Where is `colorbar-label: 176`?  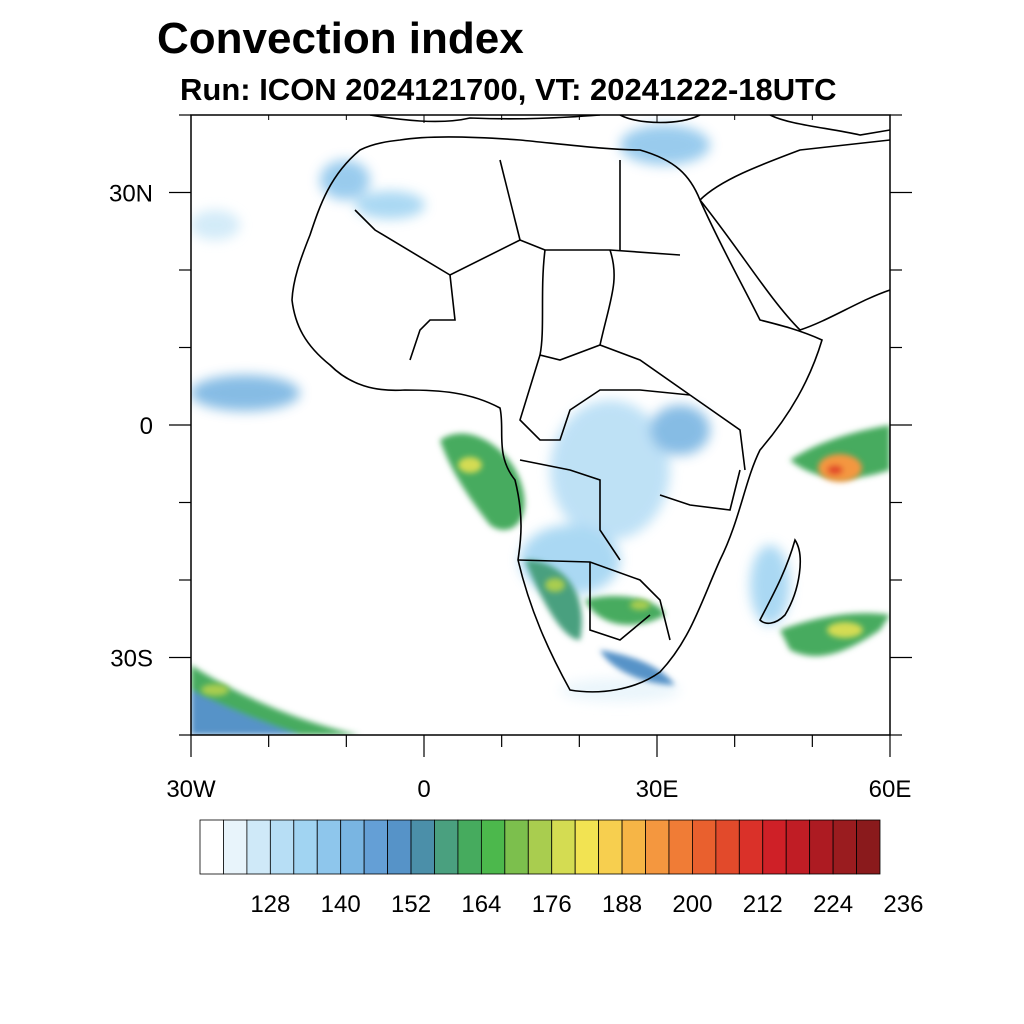
colorbar-label: 176 is located at coordinates (552, 904).